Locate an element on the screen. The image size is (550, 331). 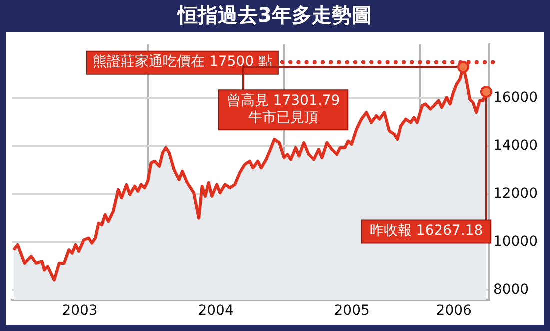
chart-title: 恒指過去3年多走勢圖 is located at coordinates (274, 15).